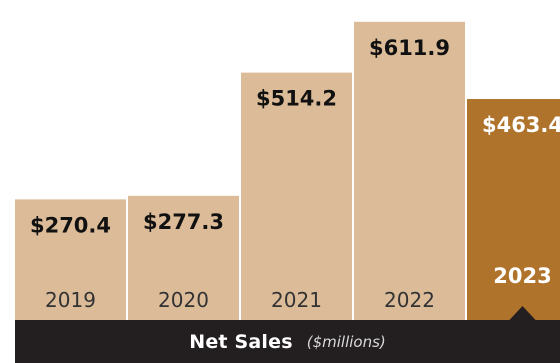 Image resolution: width=560 pixels, height=363 pixels. What do you see at coordinates (296, 206) in the screenshot?
I see `bar-2021` at bounding box center [296, 206].